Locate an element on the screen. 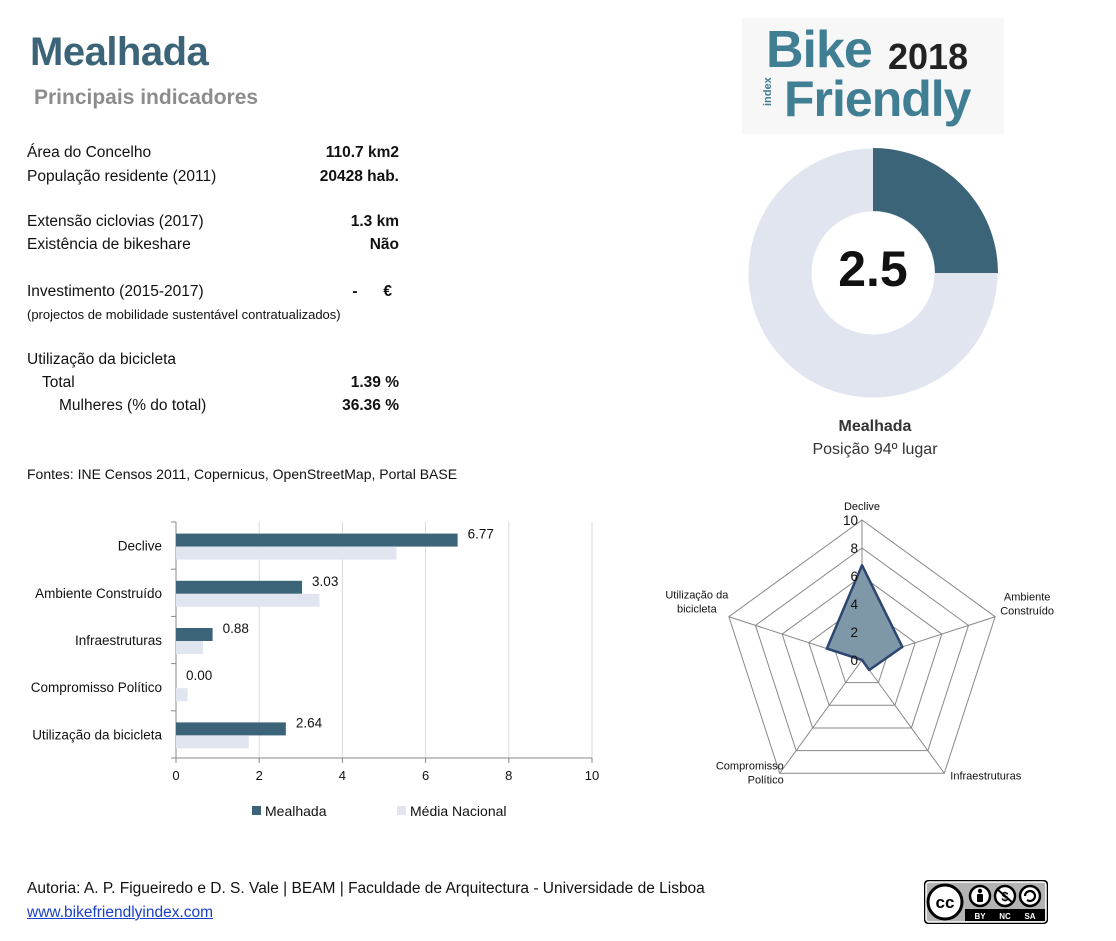  indicator-label: Área do Concelho is located at coordinates (89, 152).